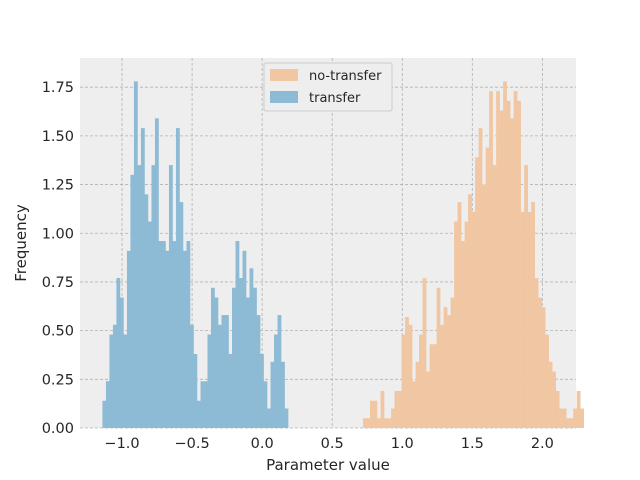 This screenshot has width=640, height=480. Describe the element at coordinates (472, 444) in the screenshot. I see `x-tick-label: 1.5` at that location.